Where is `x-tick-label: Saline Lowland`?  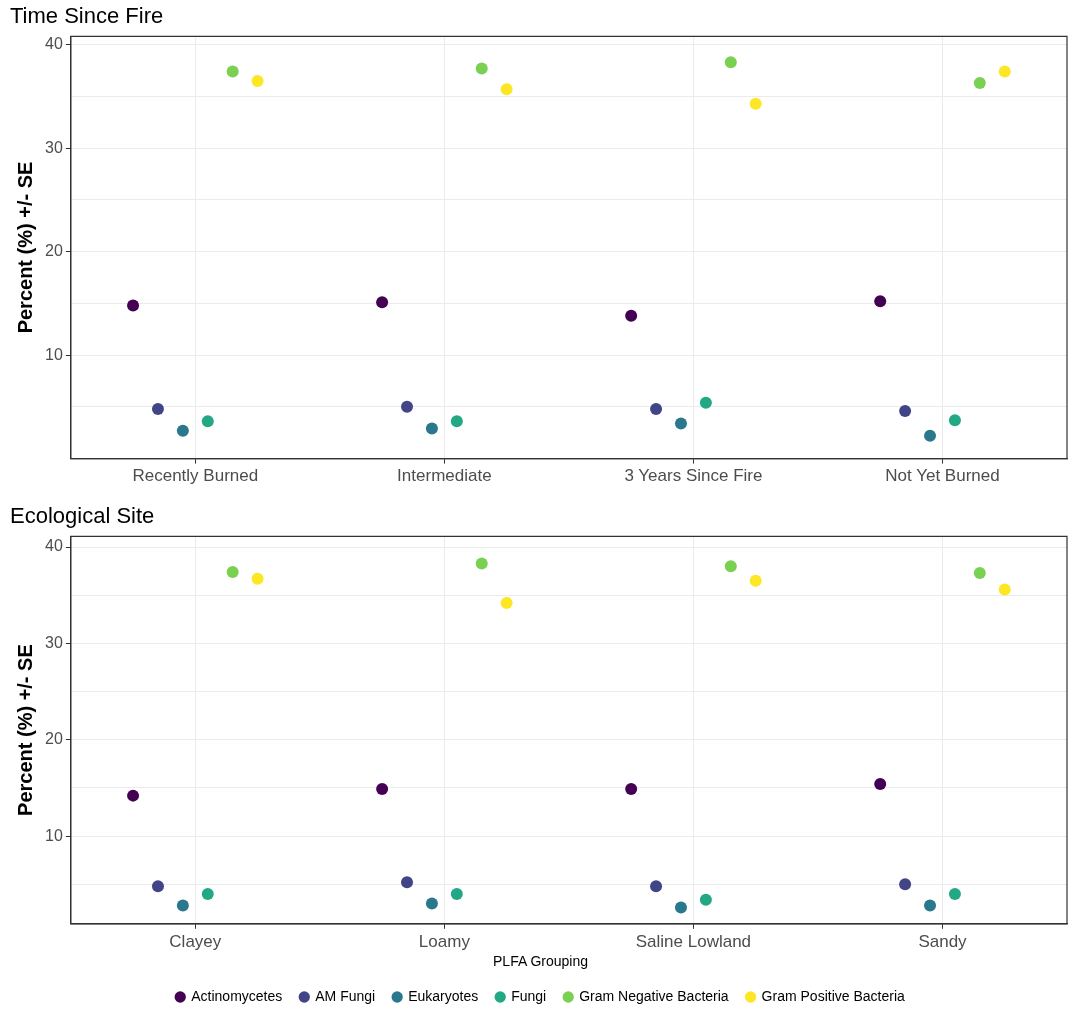 x-tick-label: Saline Lowland is located at coordinates (693, 941).